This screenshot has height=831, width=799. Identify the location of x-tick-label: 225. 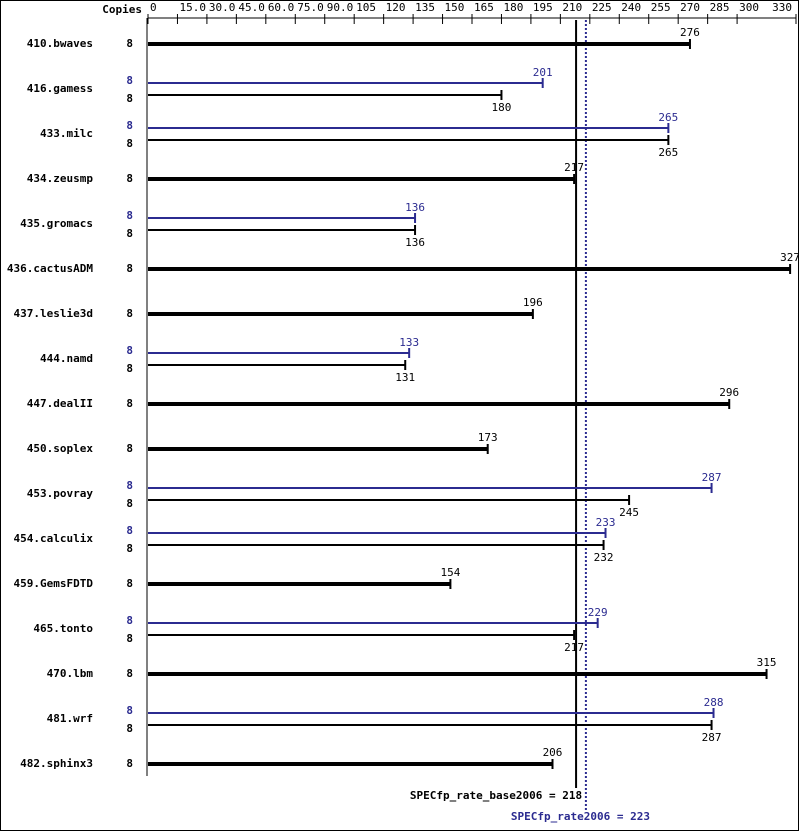
(602, 7).